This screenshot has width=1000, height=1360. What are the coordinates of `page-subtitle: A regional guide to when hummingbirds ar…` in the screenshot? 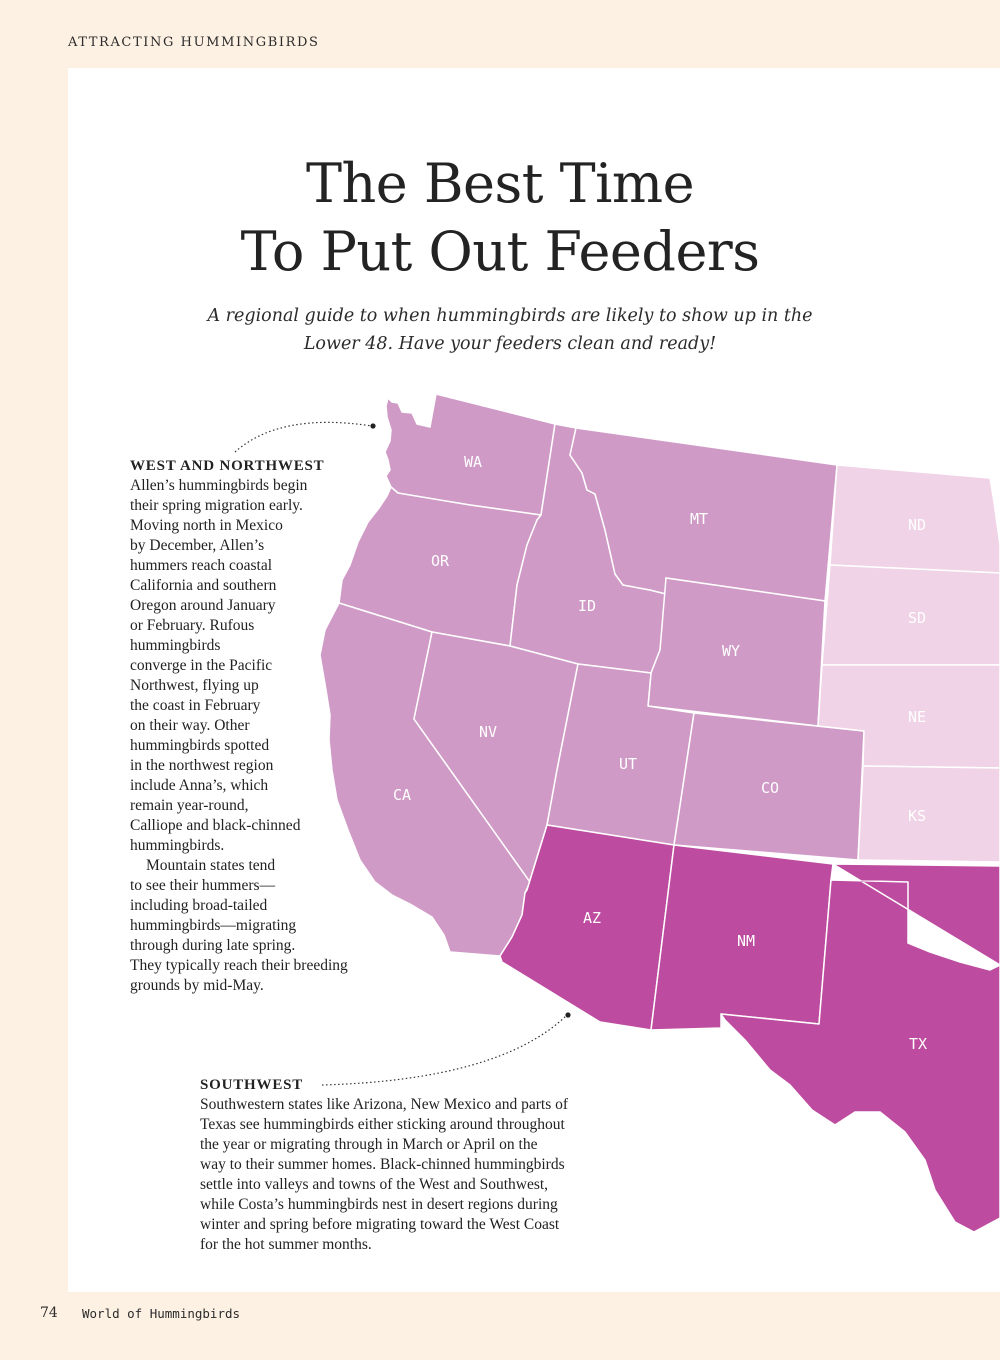 It's located at (510, 330).